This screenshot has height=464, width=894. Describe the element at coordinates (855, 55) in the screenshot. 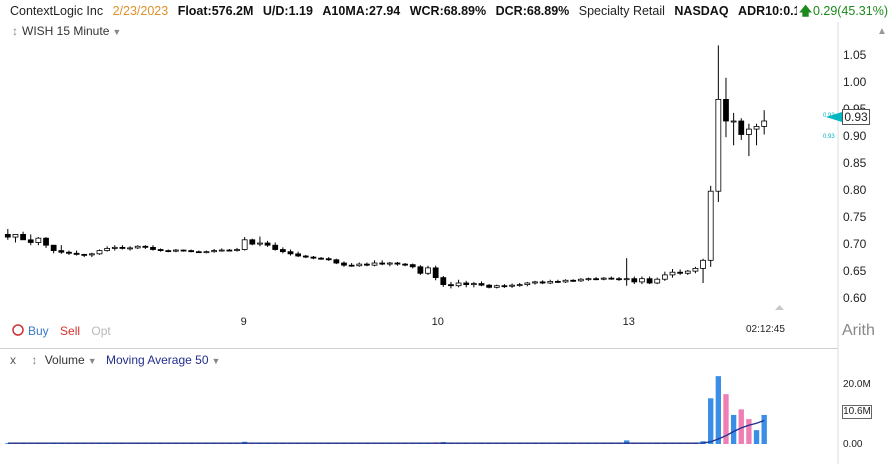

I see `y-tick-label: 1.05` at that location.